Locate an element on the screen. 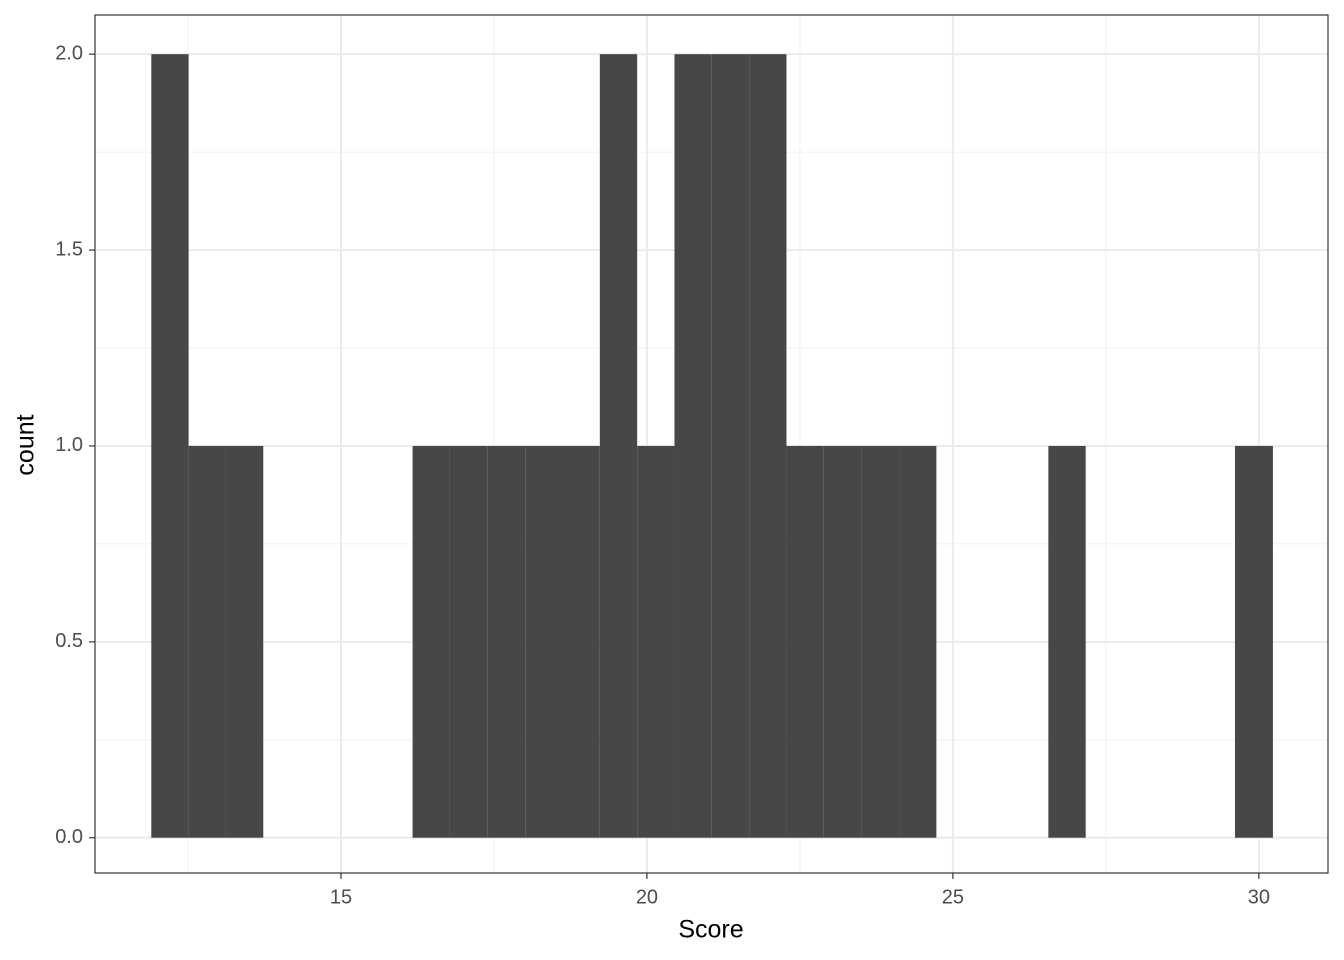 This screenshot has width=1344, height=960. y-tick-label: 0.0 is located at coordinates (69, 837).